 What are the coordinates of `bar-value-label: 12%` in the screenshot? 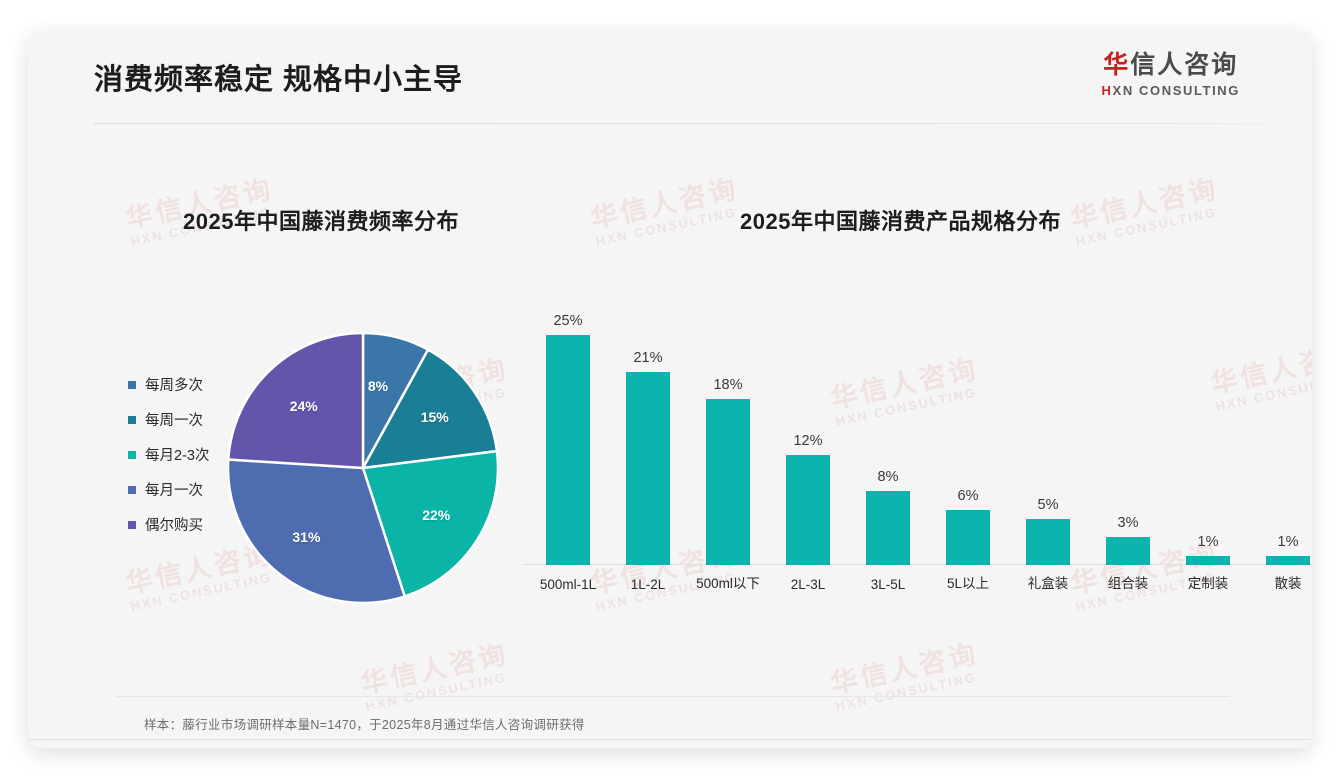 It's located at (808, 440).